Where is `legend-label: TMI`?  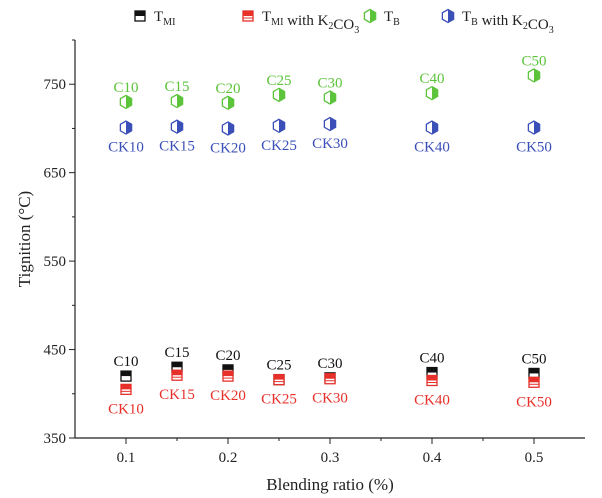
legend-label: TMI is located at coordinates (164, 18).